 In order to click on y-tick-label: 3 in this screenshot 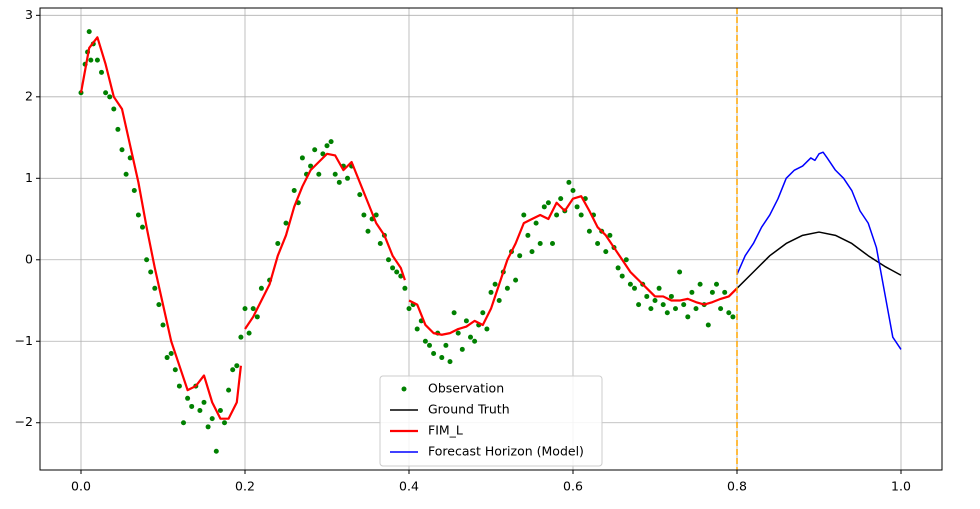, I will do `click(29, 14)`.